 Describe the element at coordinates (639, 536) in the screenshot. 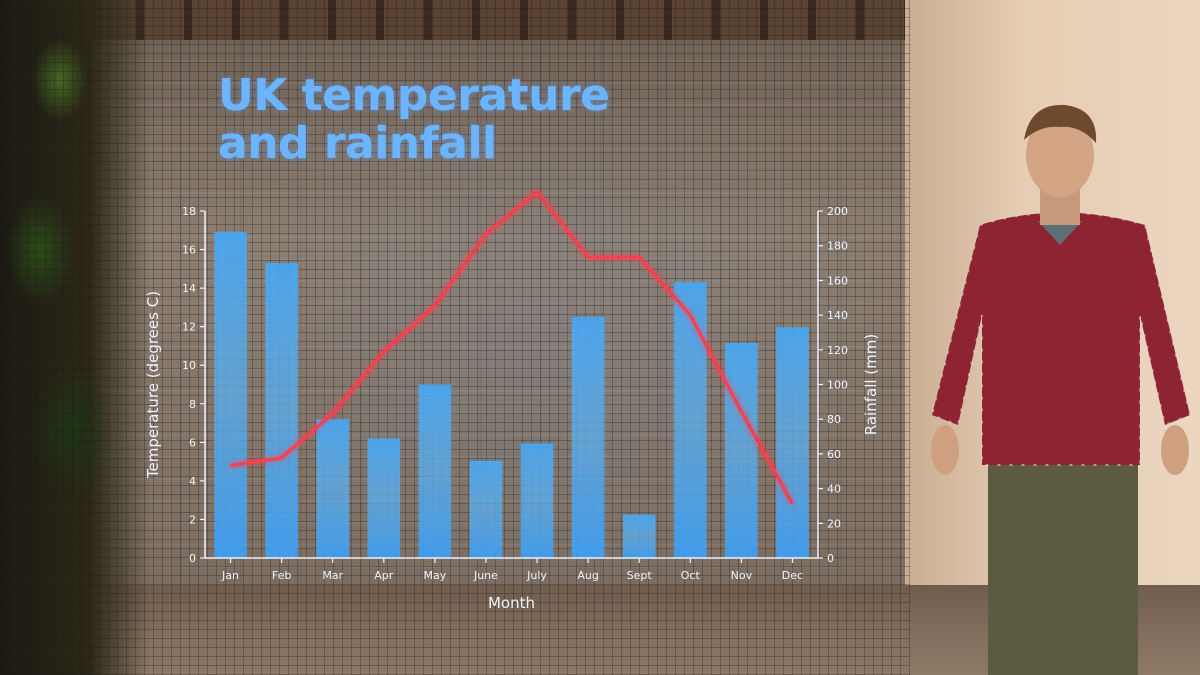

I see `rainfall-bar-sept` at that location.